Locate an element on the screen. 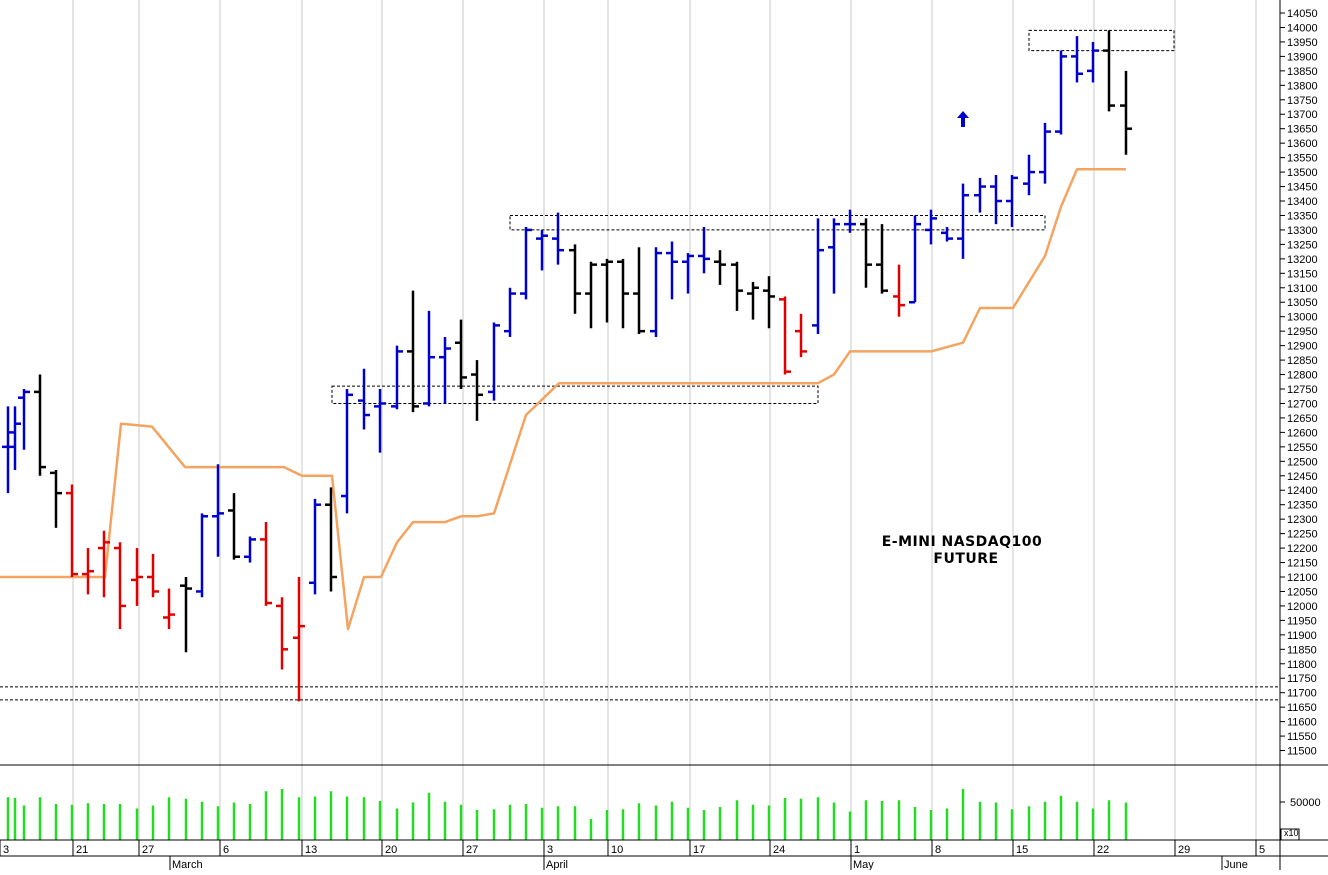  day-tick-label-3: 6 is located at coordinates (226, 850).